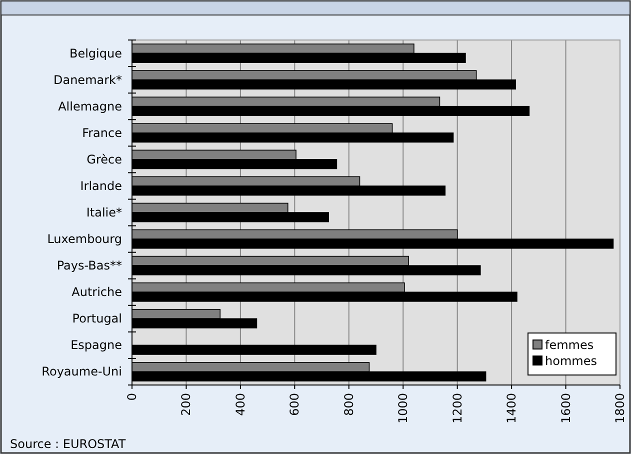 The height and width of the screenshot is (454, 631). Describe the element at coordinates (349, 404) in the screenshot. I see `x-tick-label: 800` at that location.